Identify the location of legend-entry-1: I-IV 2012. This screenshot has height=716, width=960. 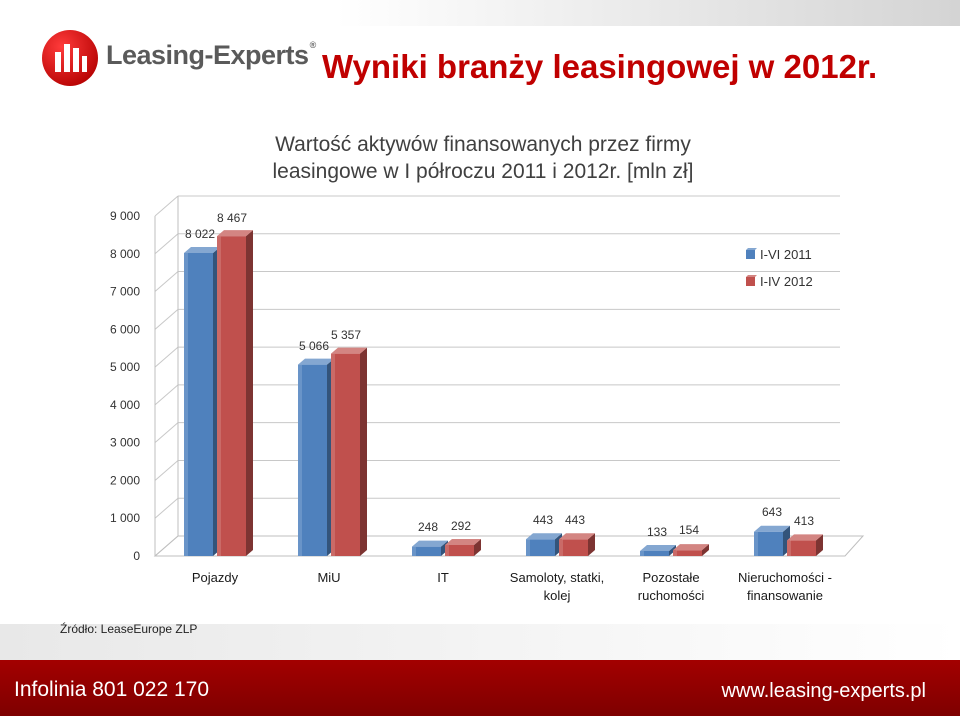
(779, 281).